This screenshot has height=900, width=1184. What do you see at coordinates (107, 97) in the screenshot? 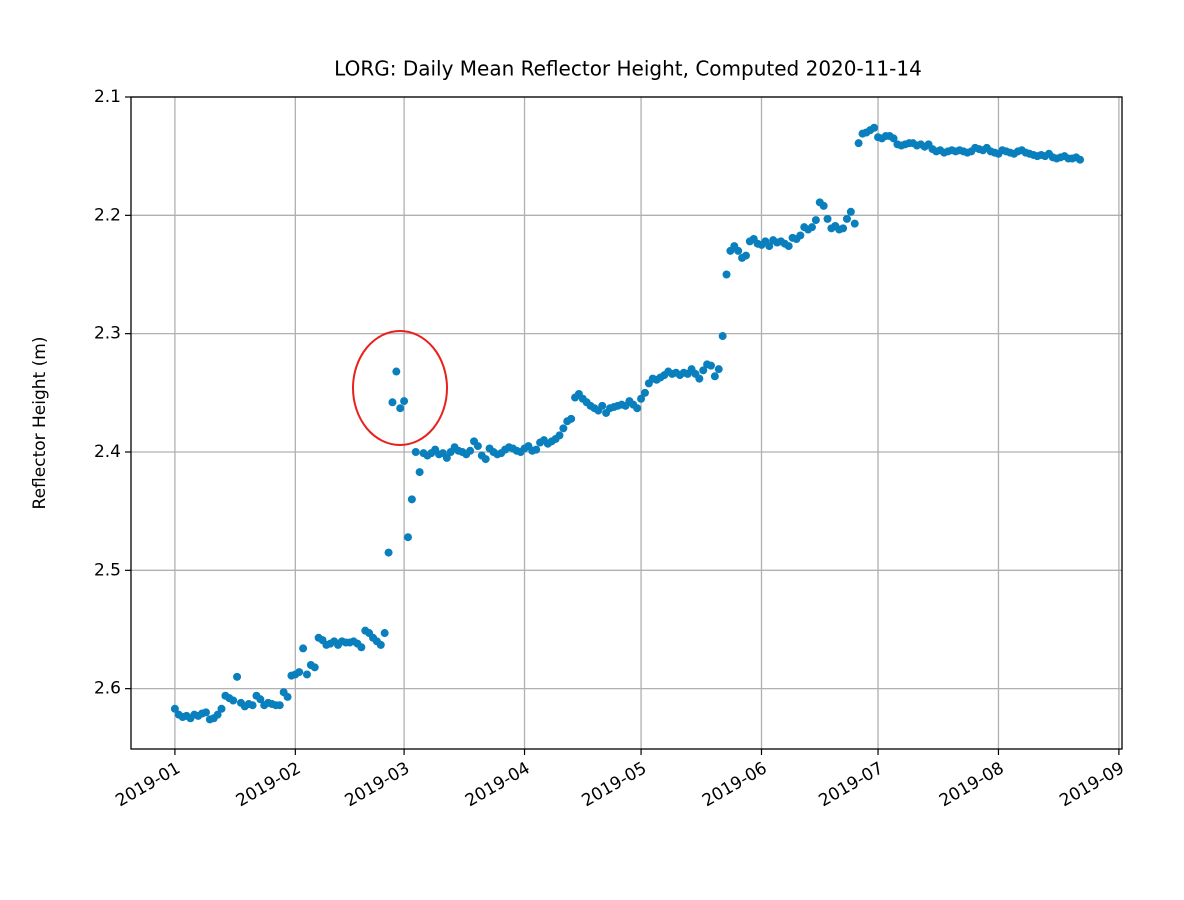
I see `y-tick-label: 2.1` at bounding box center [107, 97].